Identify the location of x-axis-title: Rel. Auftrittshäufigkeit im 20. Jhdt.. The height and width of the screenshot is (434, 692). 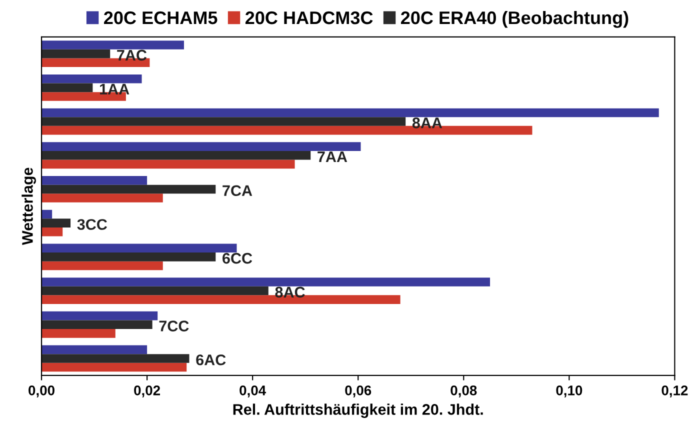
(358, 411).